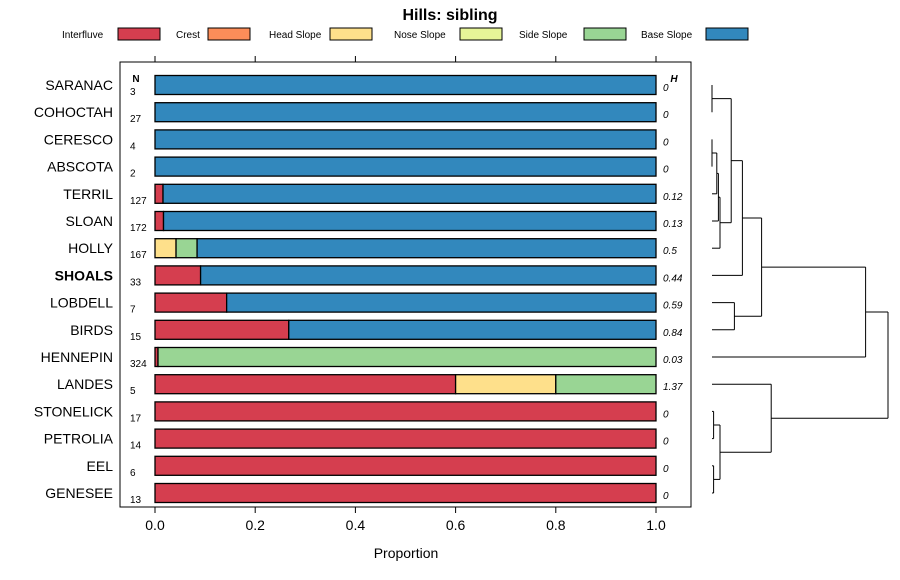  Describe the element at coordinates (543, 35) in the screenshot. I see `legend-label-side-slope: Side Slope` at that location.